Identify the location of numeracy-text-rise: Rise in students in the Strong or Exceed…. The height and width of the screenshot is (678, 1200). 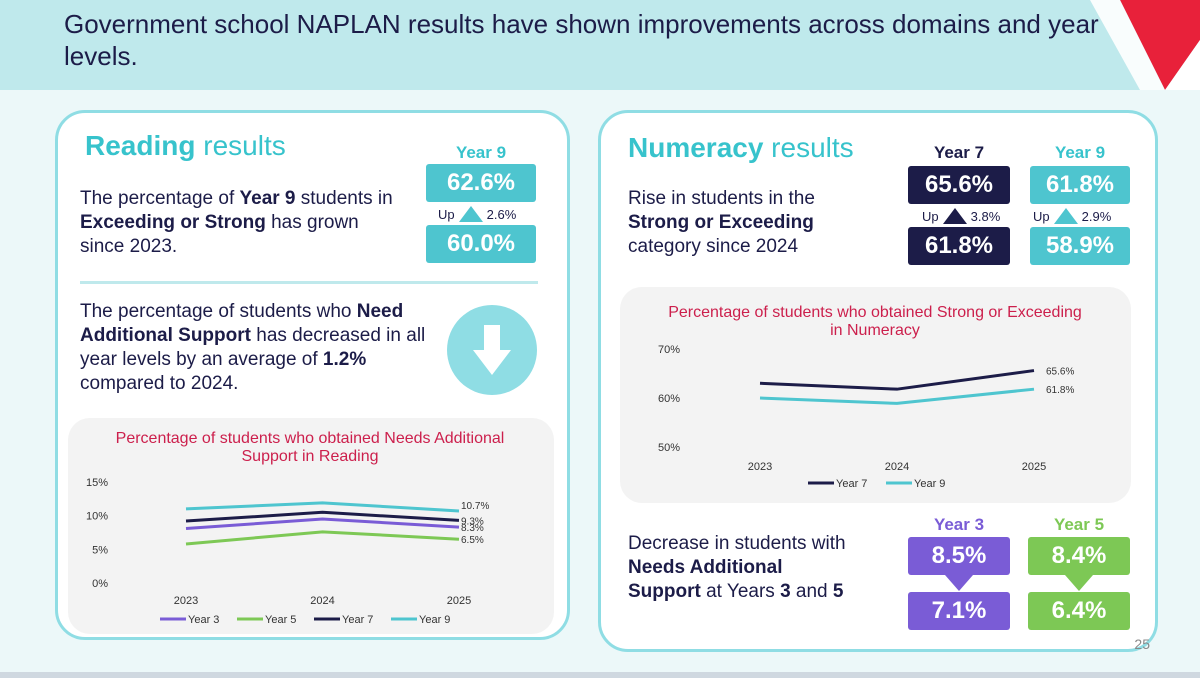
(721, 222).